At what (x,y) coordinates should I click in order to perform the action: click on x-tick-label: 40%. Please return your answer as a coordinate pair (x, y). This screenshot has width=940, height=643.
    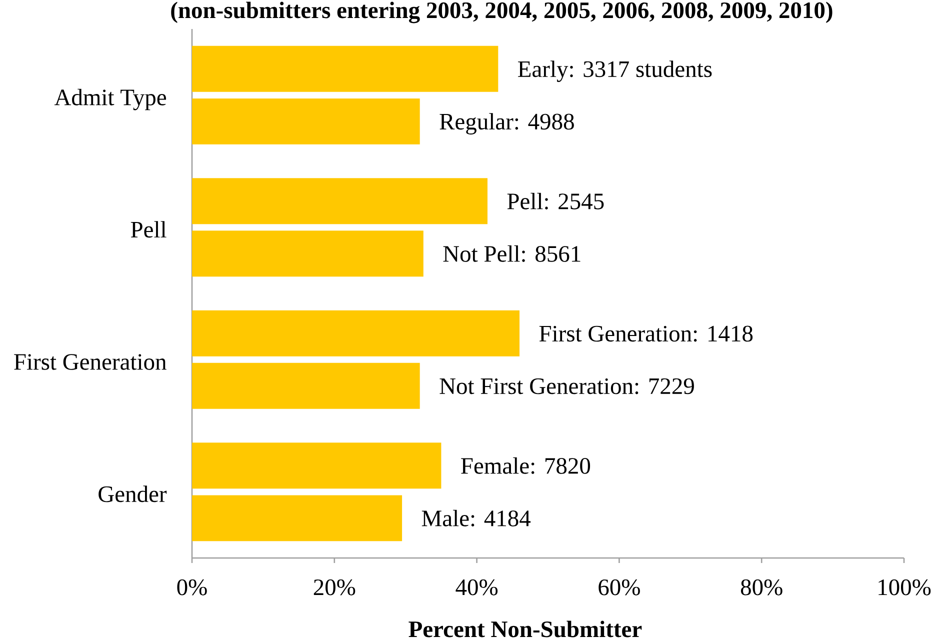
    Looking at the image, I should click on (477, 587).